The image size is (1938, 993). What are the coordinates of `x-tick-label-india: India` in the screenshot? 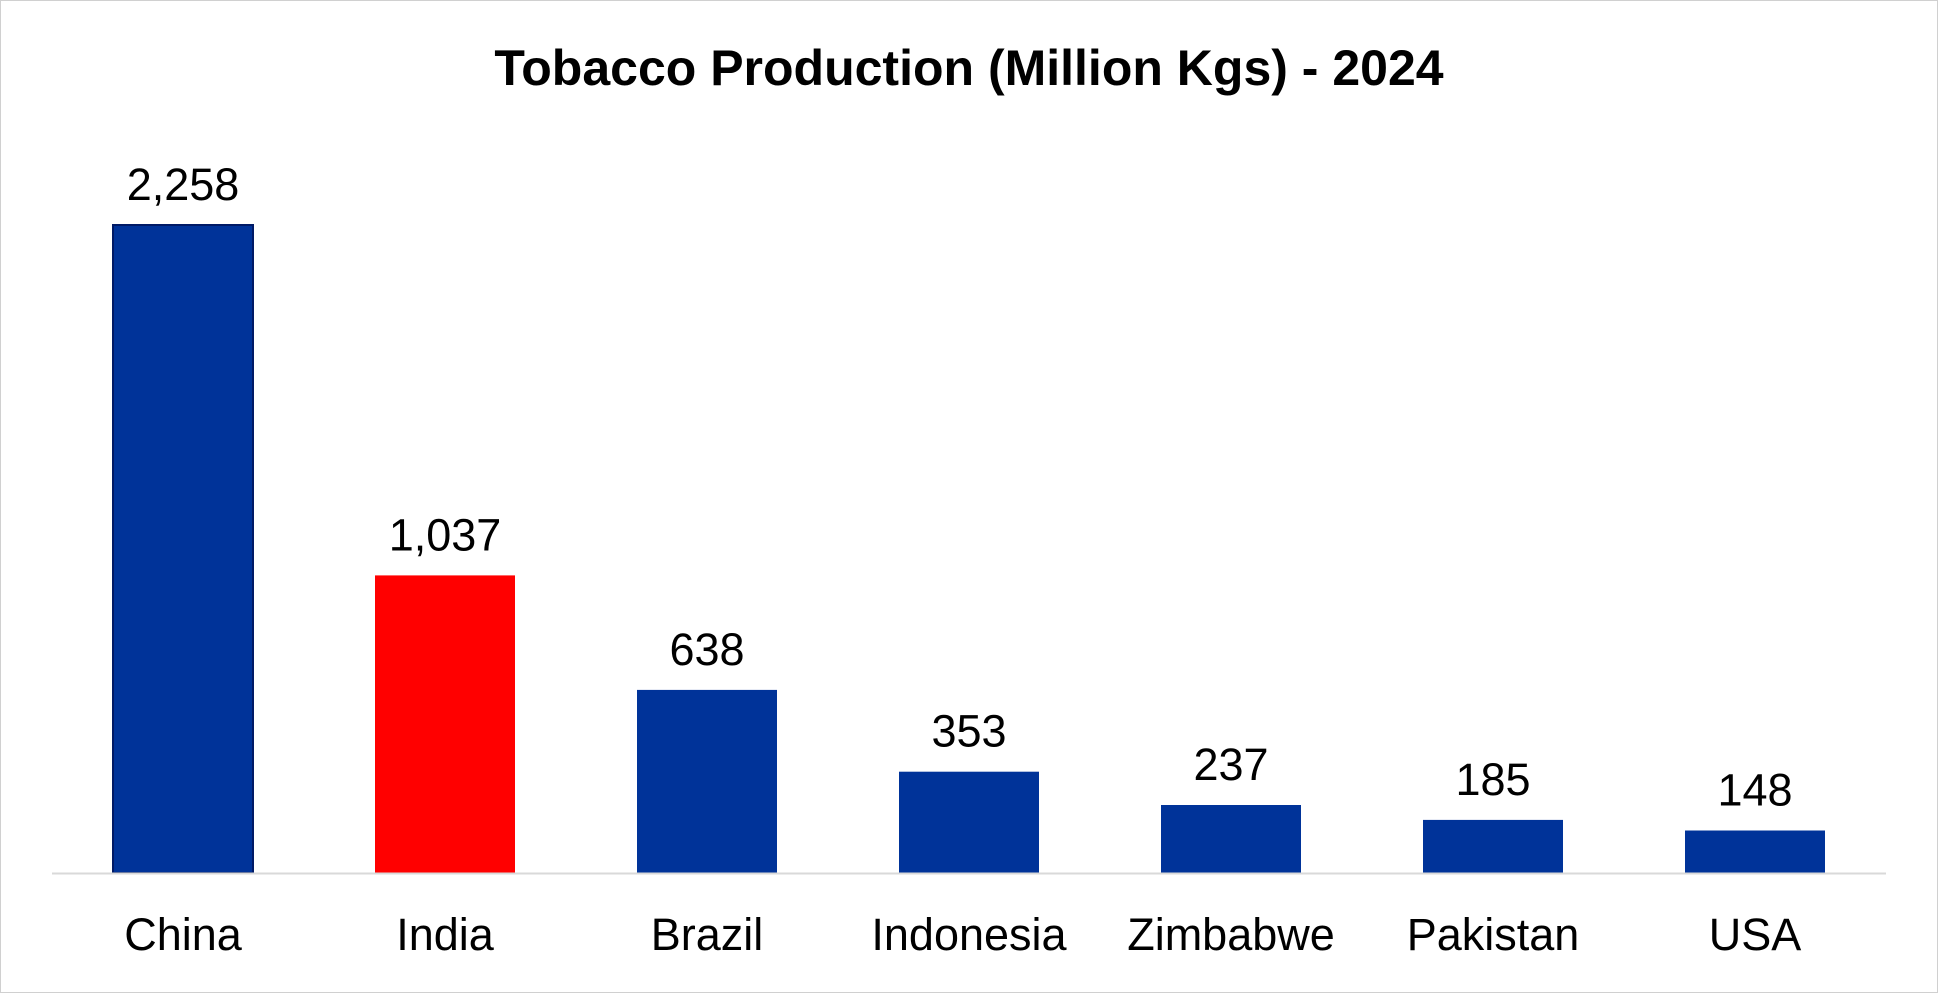 It's located at (445, 934).